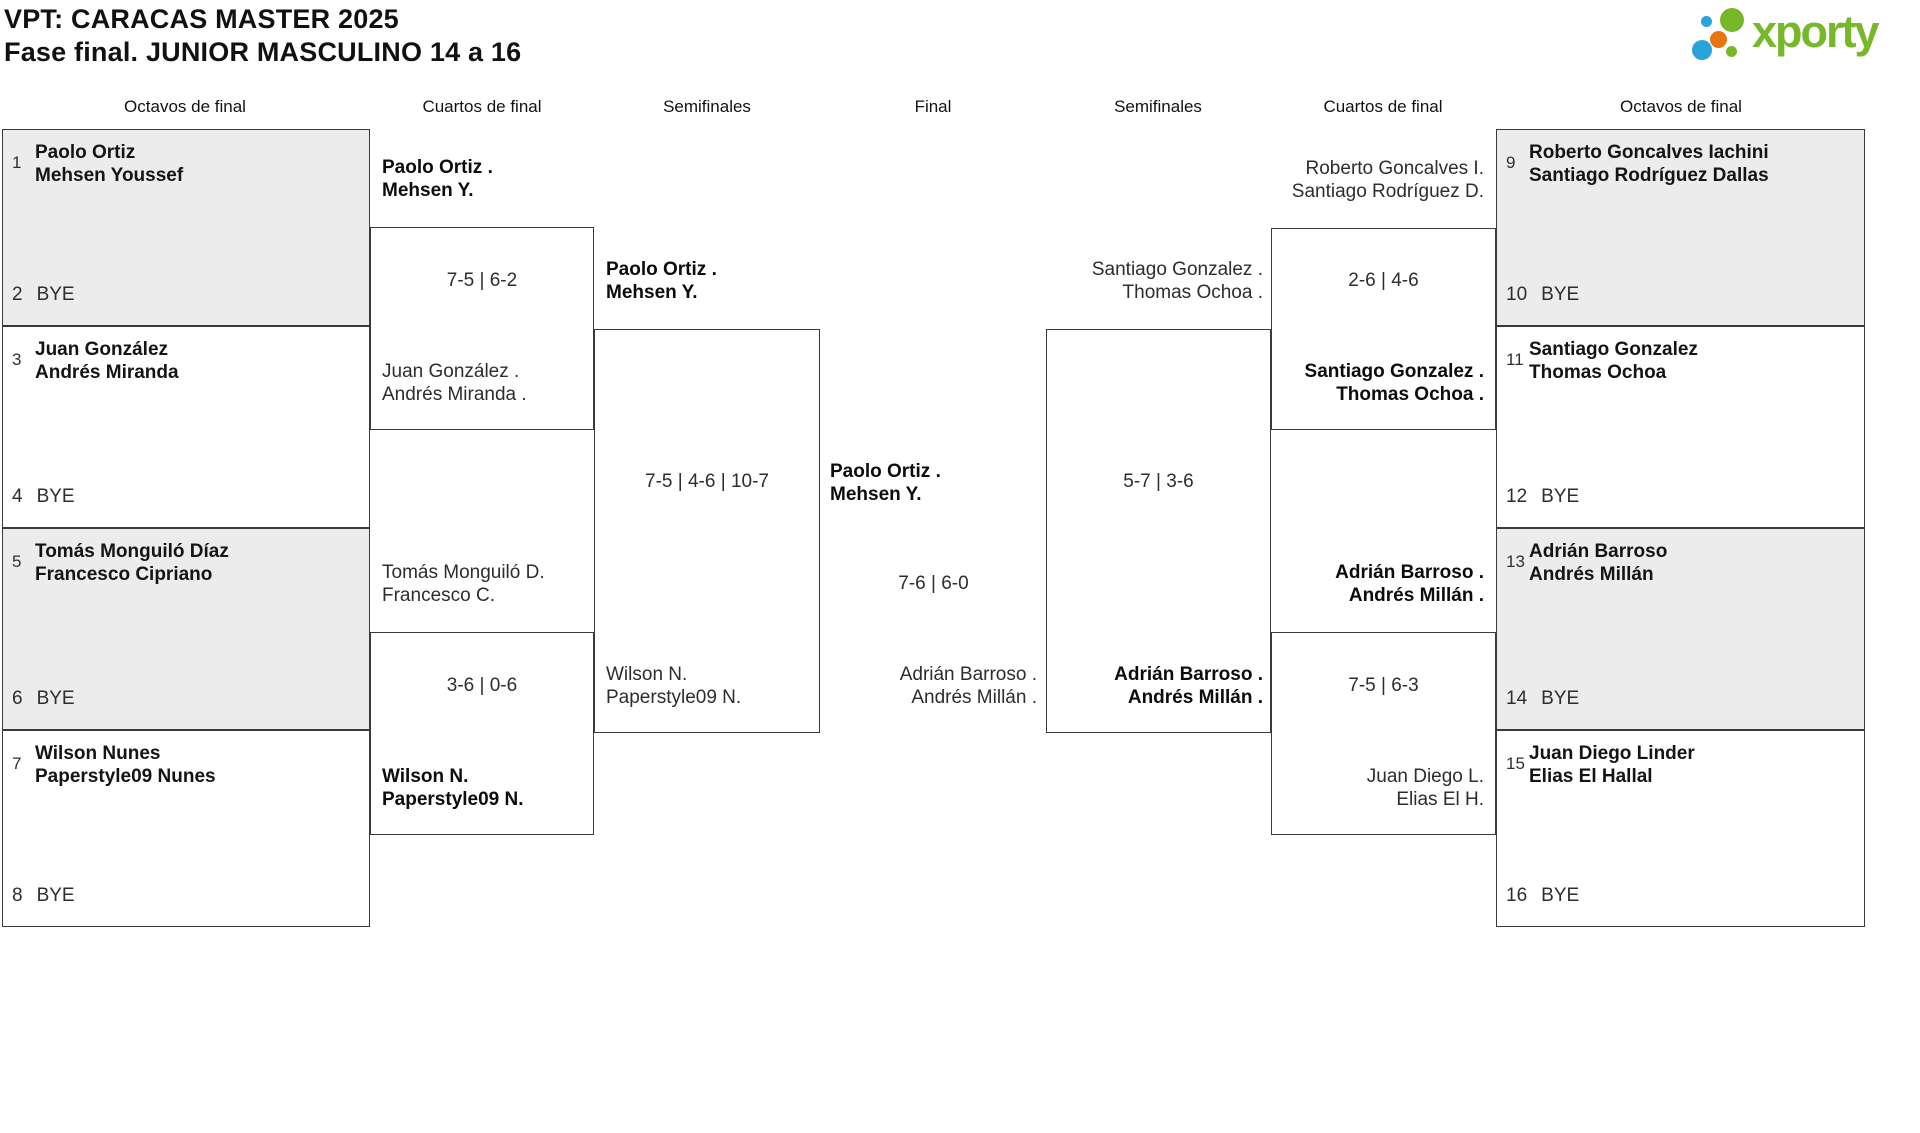  Describe the element at coordinates (17, 359) in the screenshot. I see `seed-number: 3` at that location.